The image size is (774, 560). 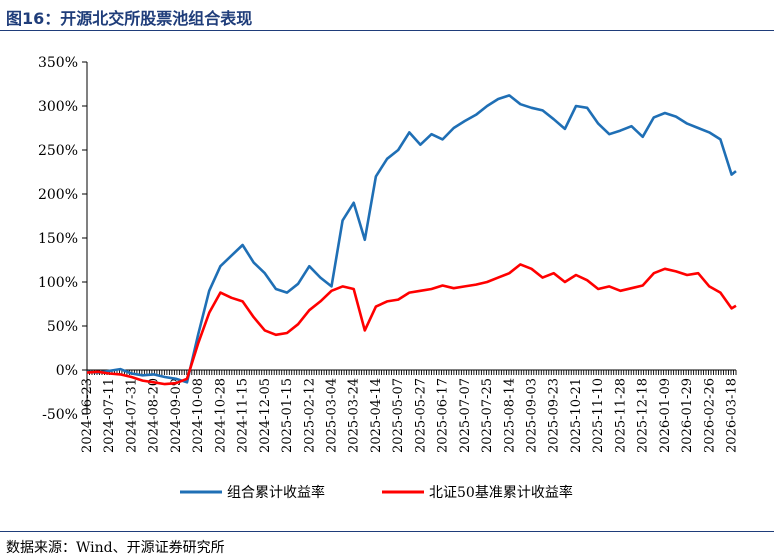 What do you see at coordinates (501, 492) in the screenshot?
I see `legend-label-benchmark: 北证50基准累计收益率` at bounding box center [501, 492].